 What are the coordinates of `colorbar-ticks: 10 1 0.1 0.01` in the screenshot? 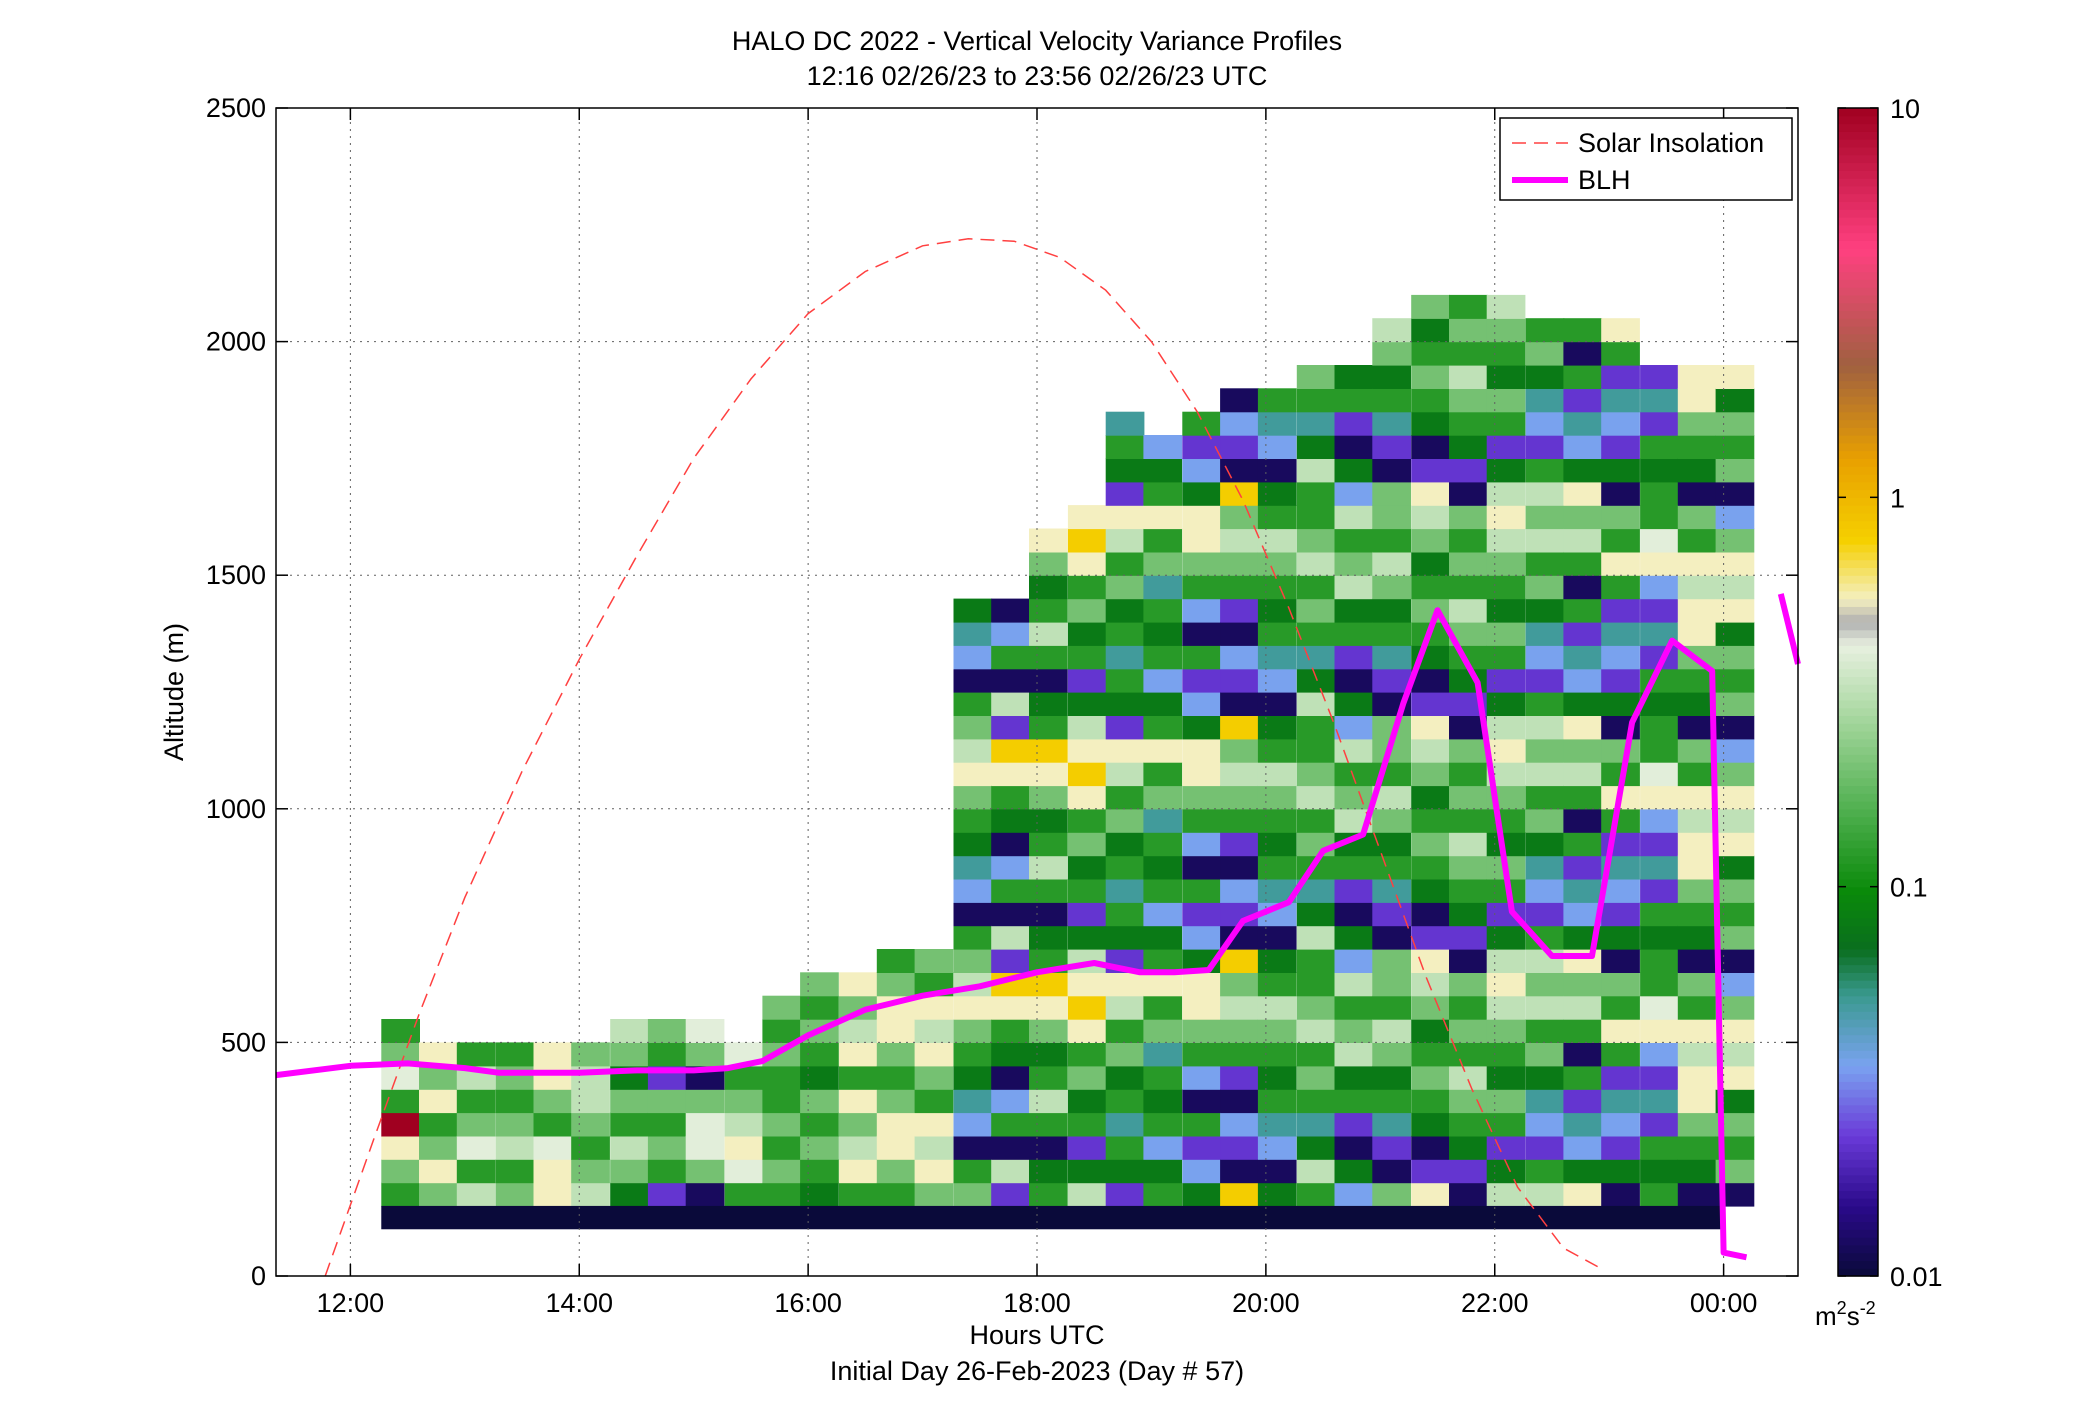 It's located at (1890, 693).